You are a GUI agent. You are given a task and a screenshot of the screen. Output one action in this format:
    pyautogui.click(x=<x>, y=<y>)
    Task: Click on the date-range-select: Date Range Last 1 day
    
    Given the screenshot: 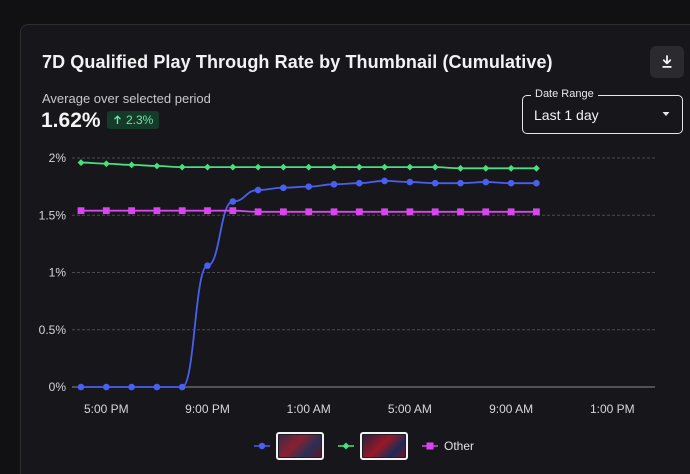 What is the action you would take?
    pyautogui.click(x=602, y=111)
    